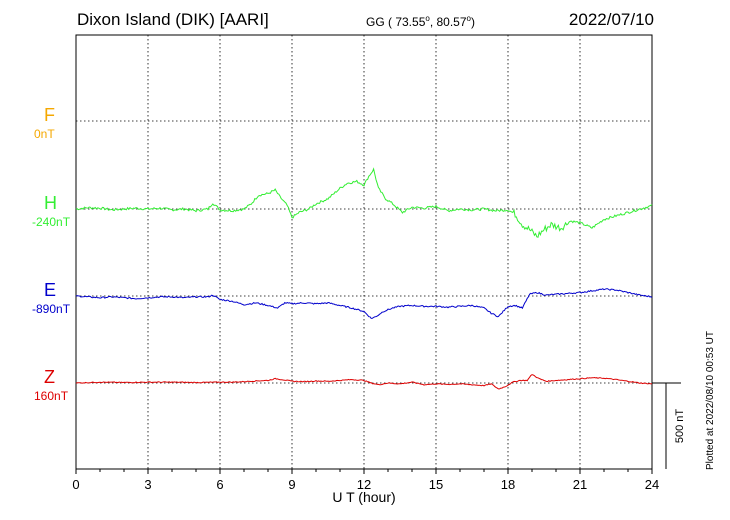  I want to click on station-title: Dixon Island (DIK) [AARI], so click(173, 19).